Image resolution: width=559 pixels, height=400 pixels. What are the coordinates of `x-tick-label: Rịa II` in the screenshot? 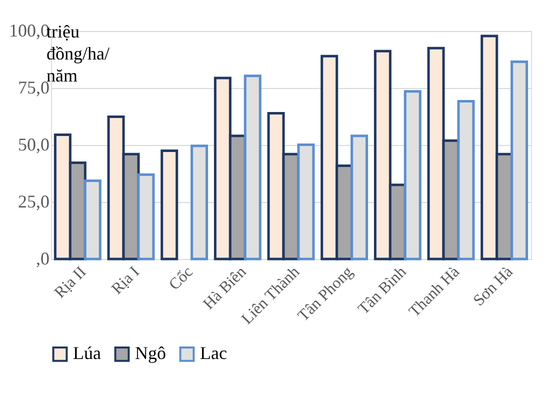 It's located at (71, 283).